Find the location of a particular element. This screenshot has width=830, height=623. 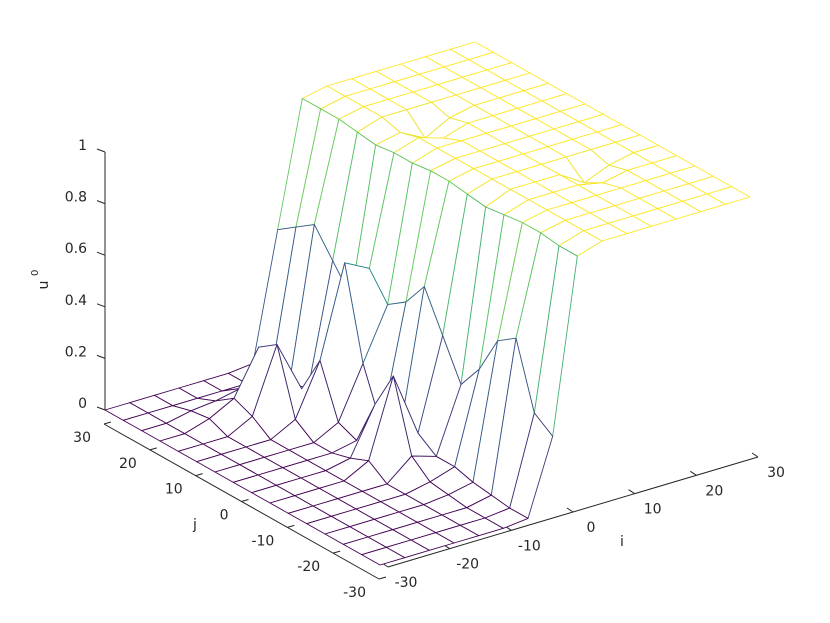

y-tick-label: -30 is located at coordinates (354, 593).